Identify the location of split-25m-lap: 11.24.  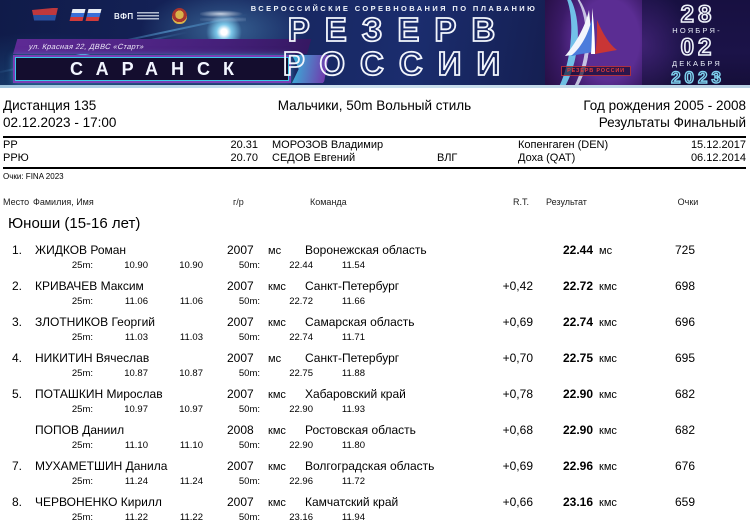
(191, 481).